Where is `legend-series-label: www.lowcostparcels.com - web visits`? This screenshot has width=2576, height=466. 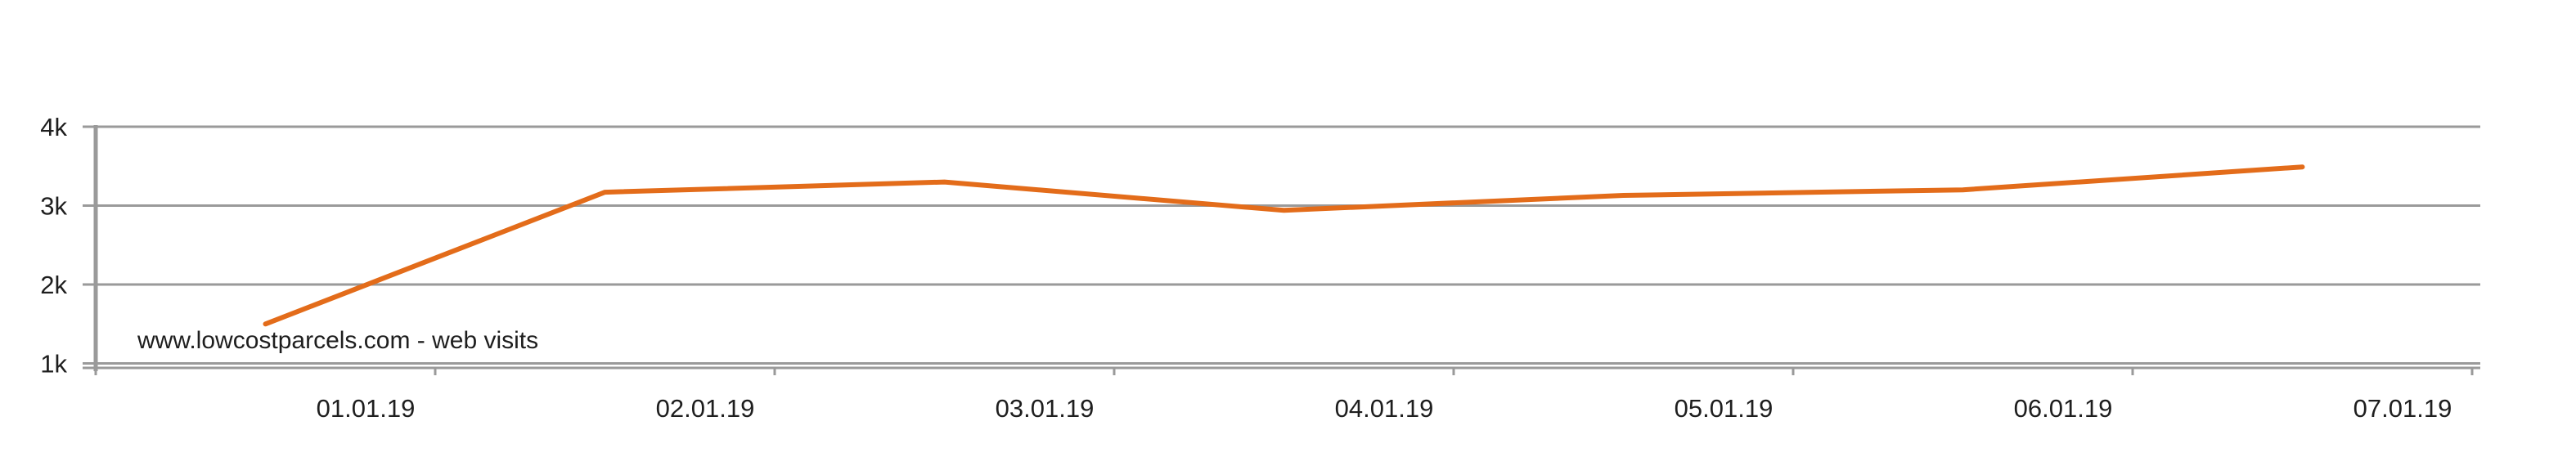
legend-series-label: www.lowcostparcels.com - web visits is located at coordinates (338, 340).